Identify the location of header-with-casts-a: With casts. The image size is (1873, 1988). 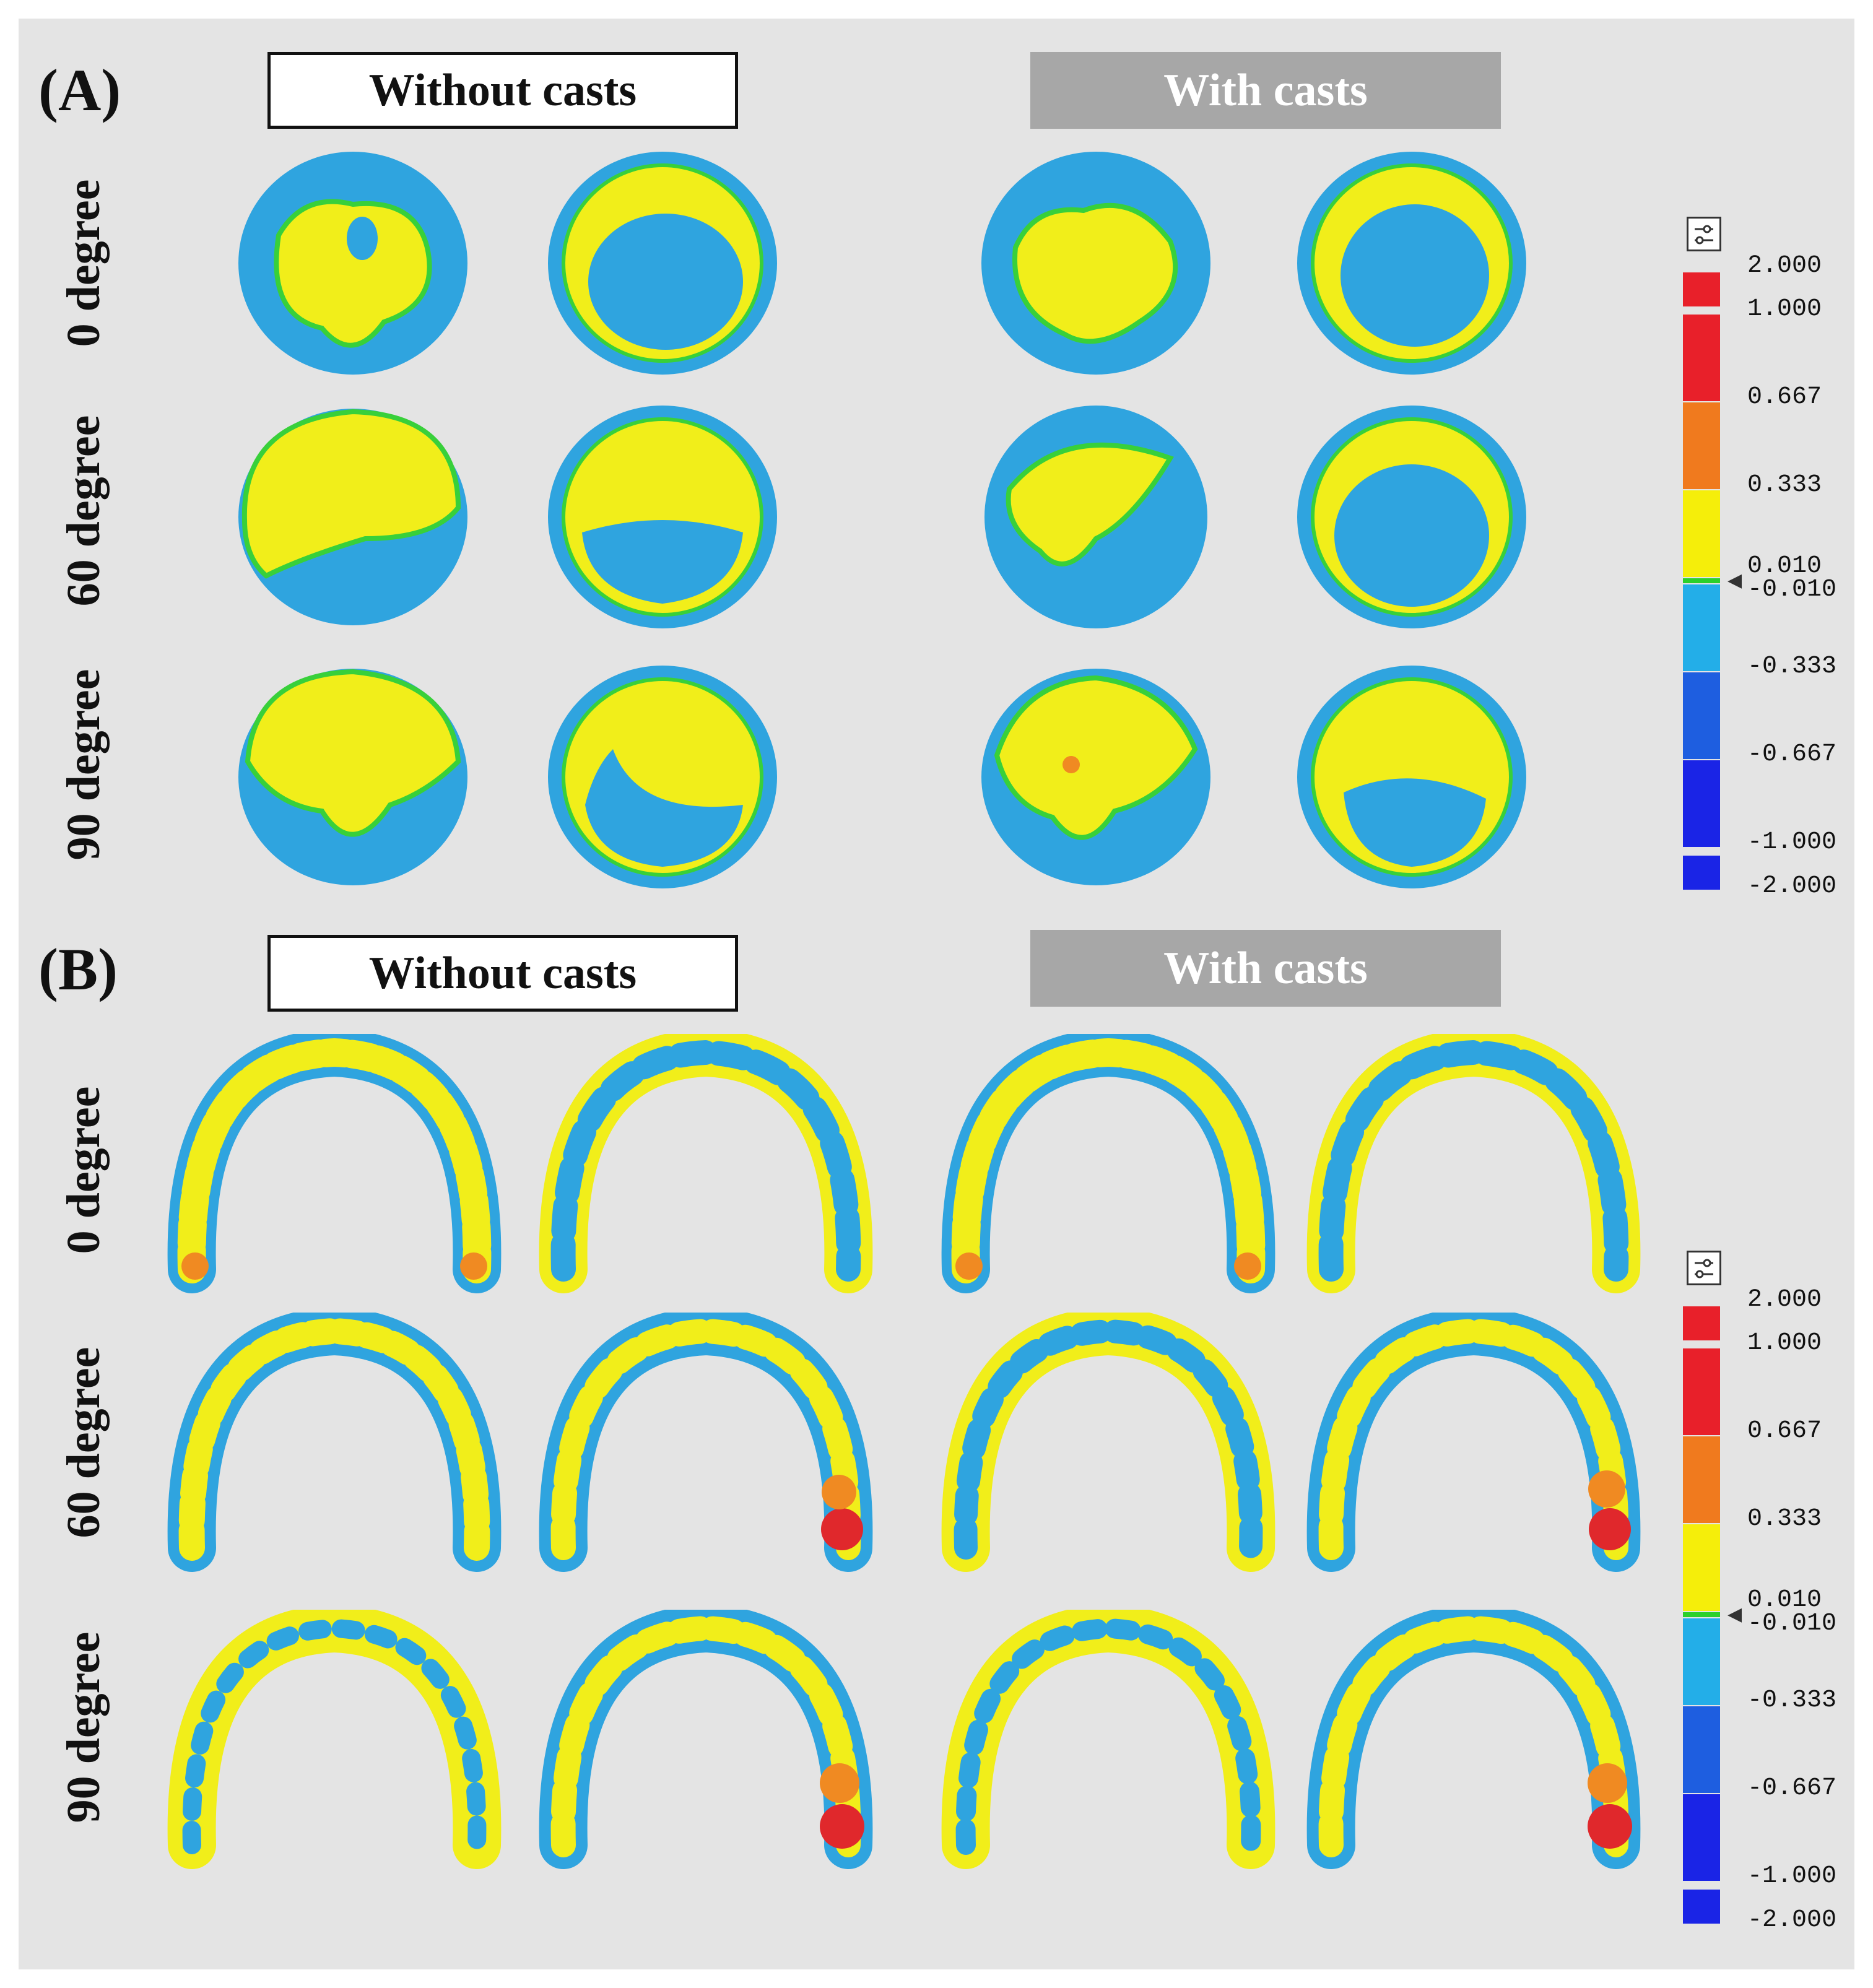
(1265, 90).